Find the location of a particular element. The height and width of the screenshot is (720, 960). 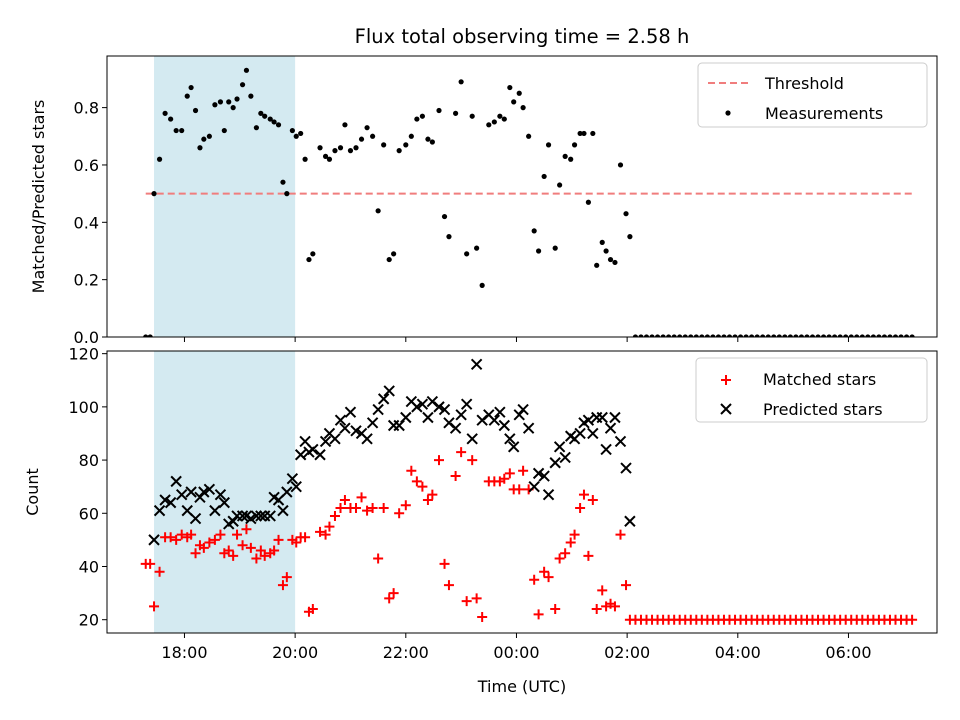

legend-label-measurements: Measurements is located at coordinates (824, 113).